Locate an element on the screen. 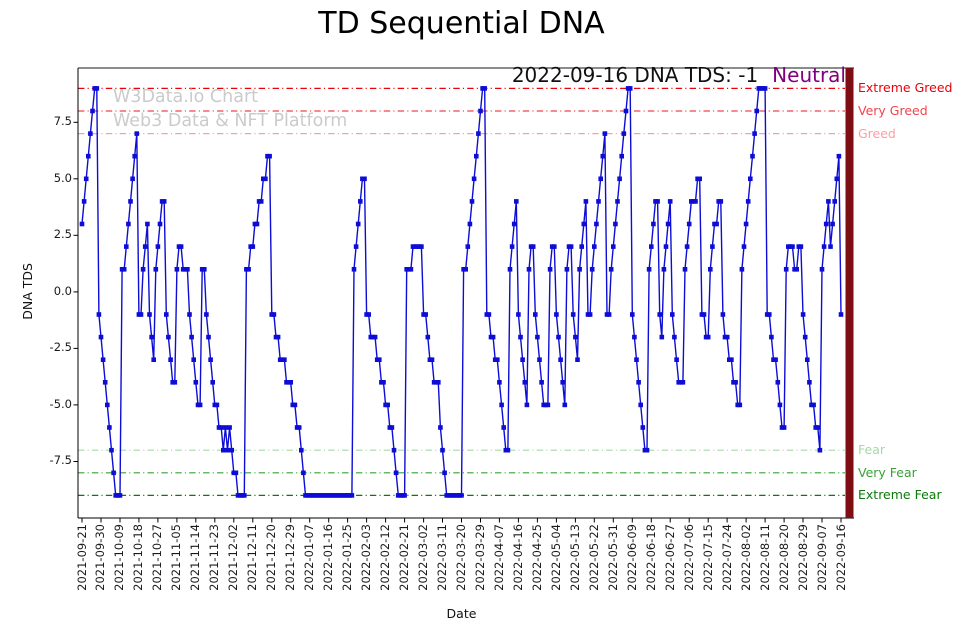 This screenshot has width=967, height=633. x-tick-label: 2021-12-02 is located at coordinates (233, 557).